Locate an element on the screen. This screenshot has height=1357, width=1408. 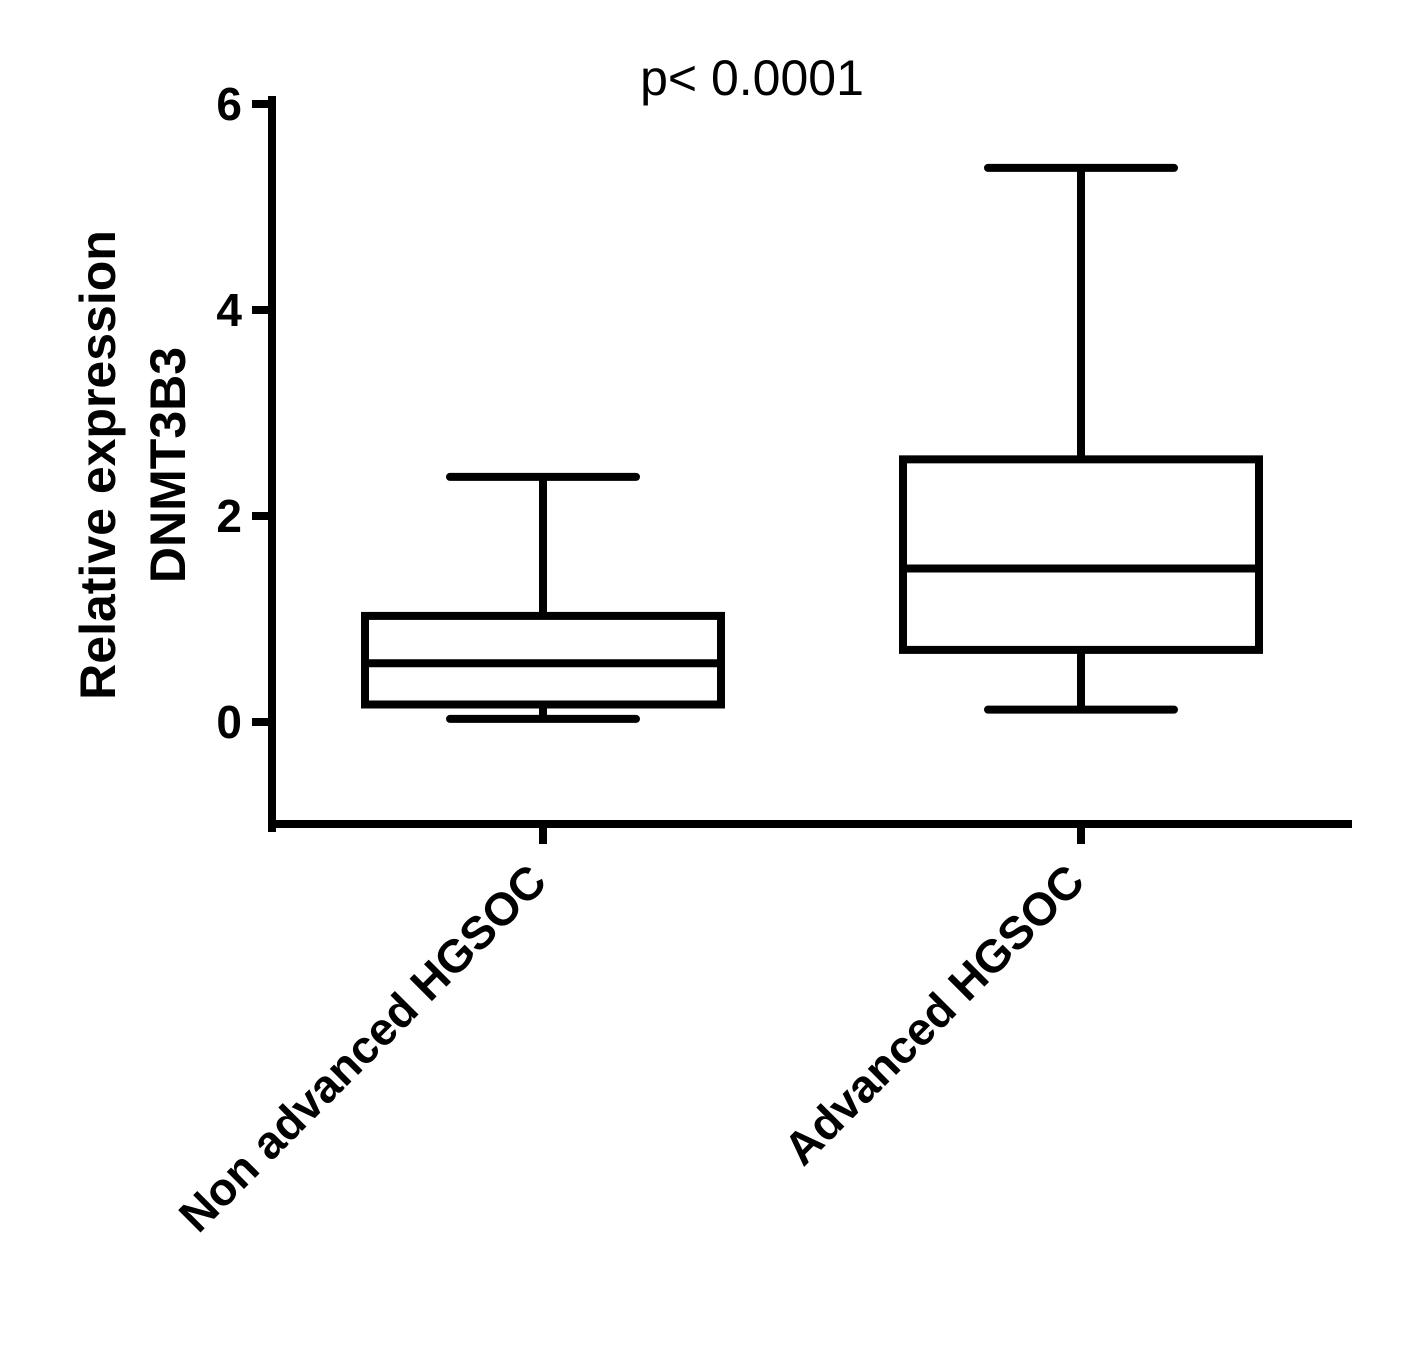
category-label: Non advanced HGSOC is located at coordinates (362, 1047).